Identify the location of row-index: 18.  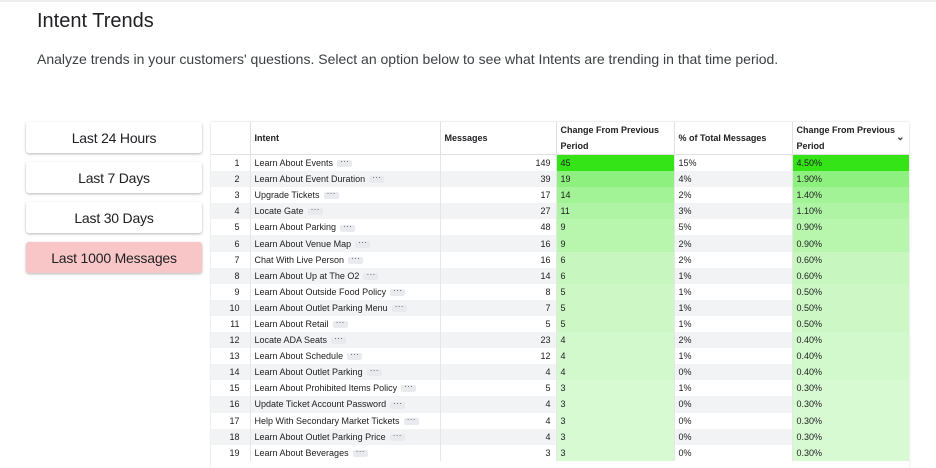
(231, 436).